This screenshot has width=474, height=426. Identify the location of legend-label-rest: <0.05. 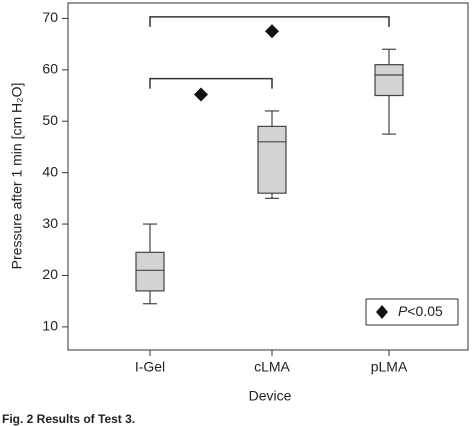
(425, 311).